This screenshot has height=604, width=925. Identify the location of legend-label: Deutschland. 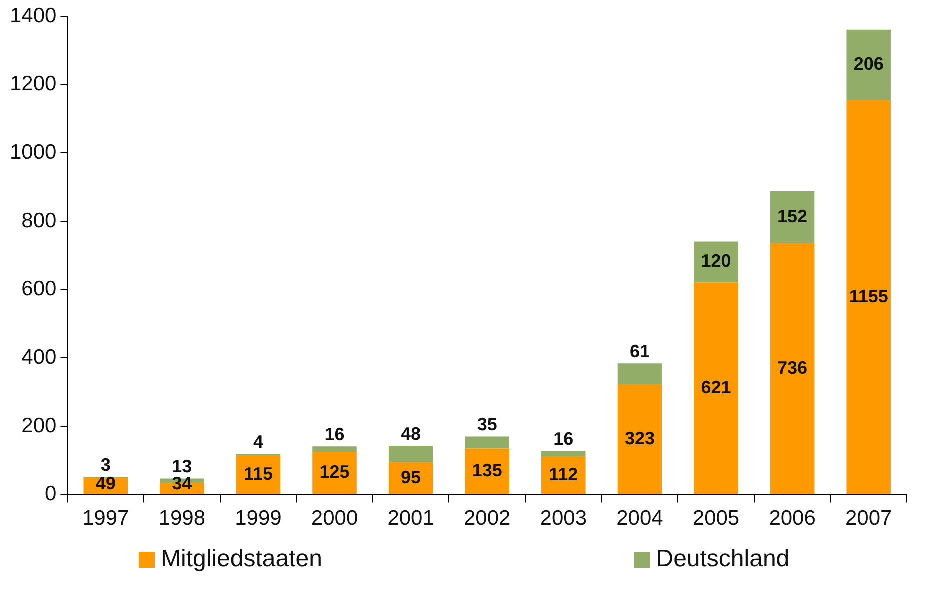
(723, 559).